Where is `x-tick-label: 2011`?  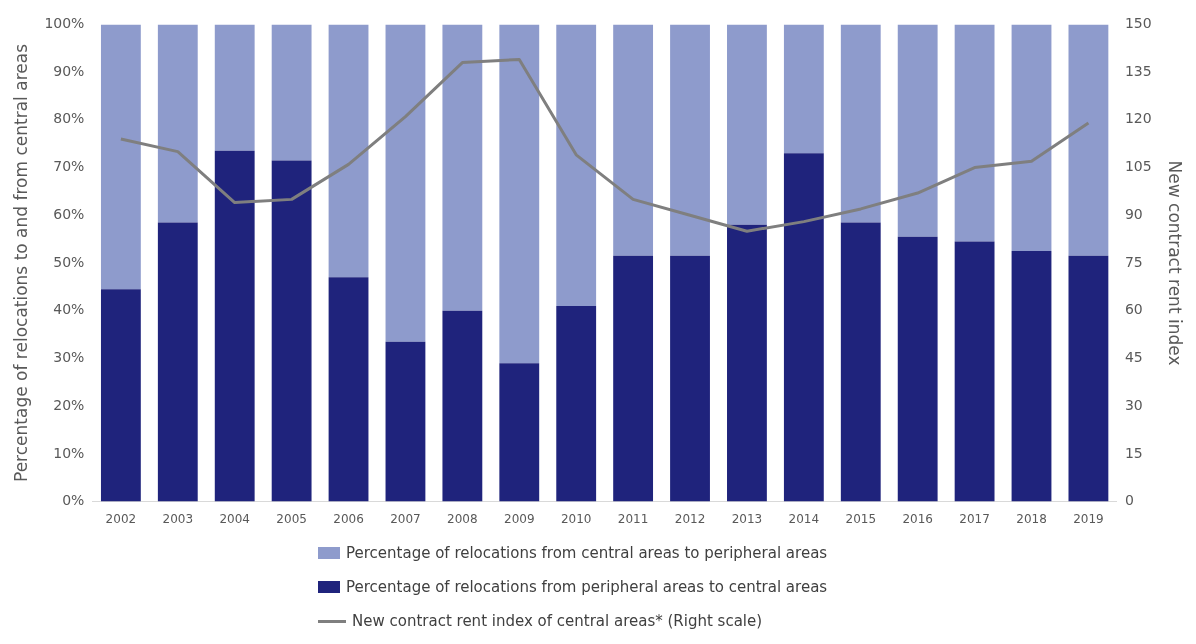
x-tick-label: 2011 is located at coordinates (633, 518).